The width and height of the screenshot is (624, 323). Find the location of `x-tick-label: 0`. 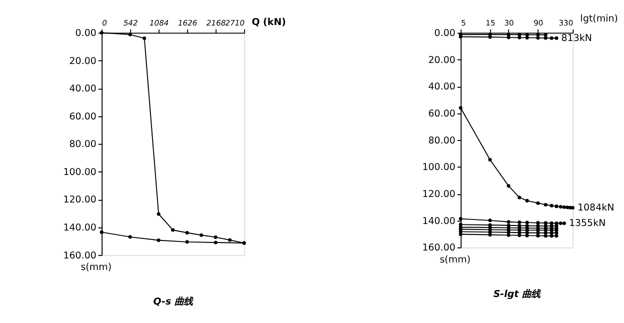

x-tick-label: 0 is located at coordinates (105, 23).